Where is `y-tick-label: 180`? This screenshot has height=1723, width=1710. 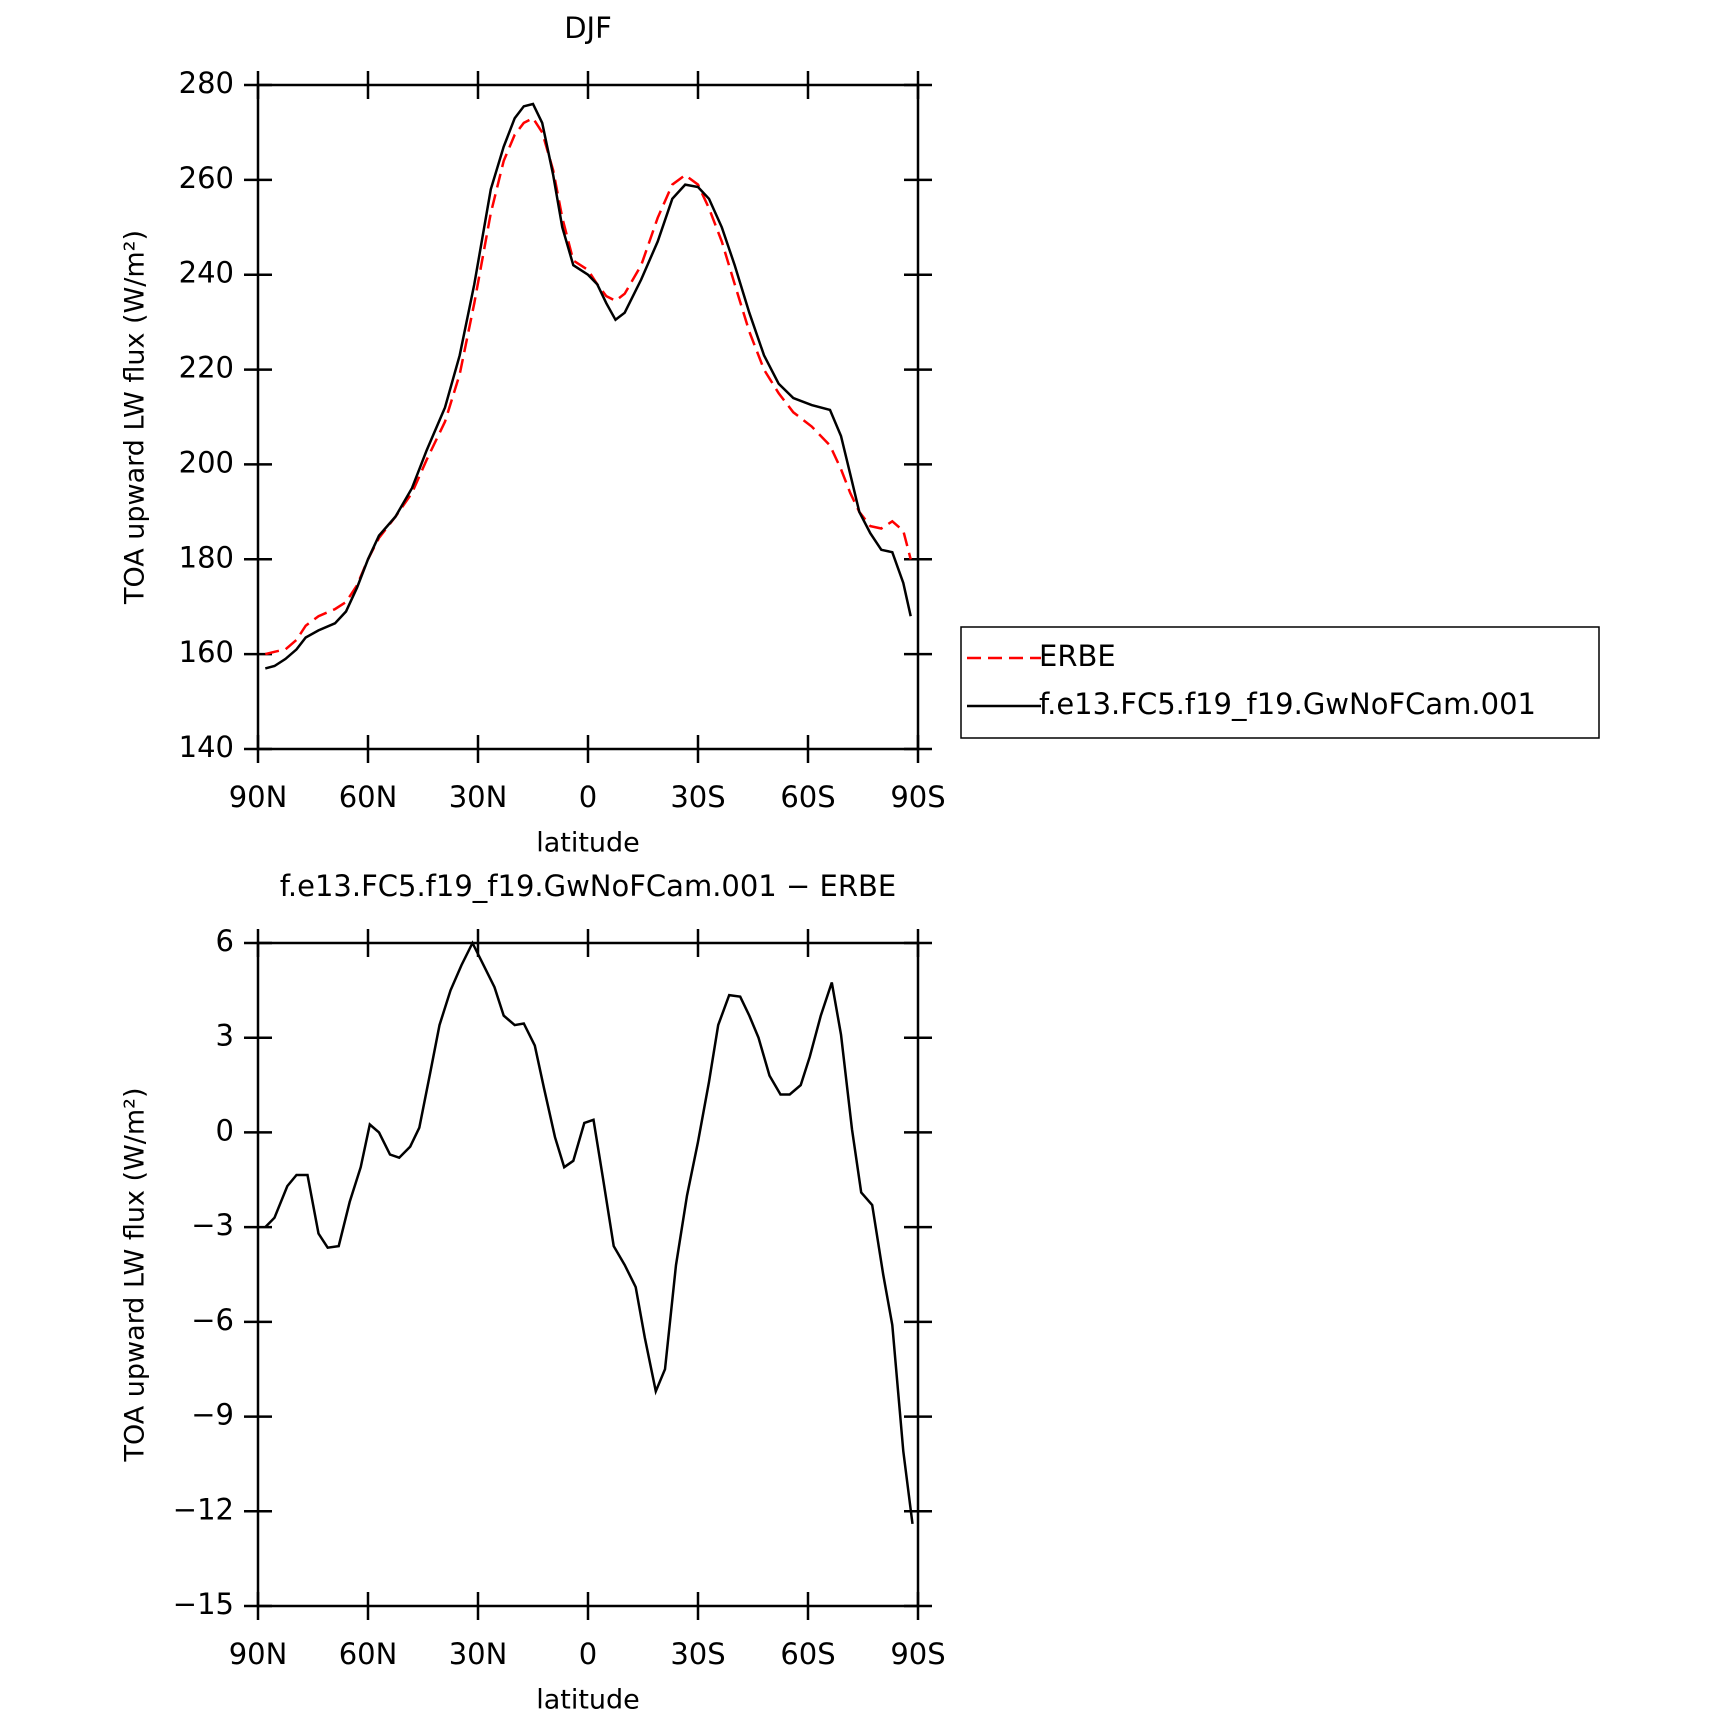 y-tick-label: 180 is located at coordinates (206, 557).